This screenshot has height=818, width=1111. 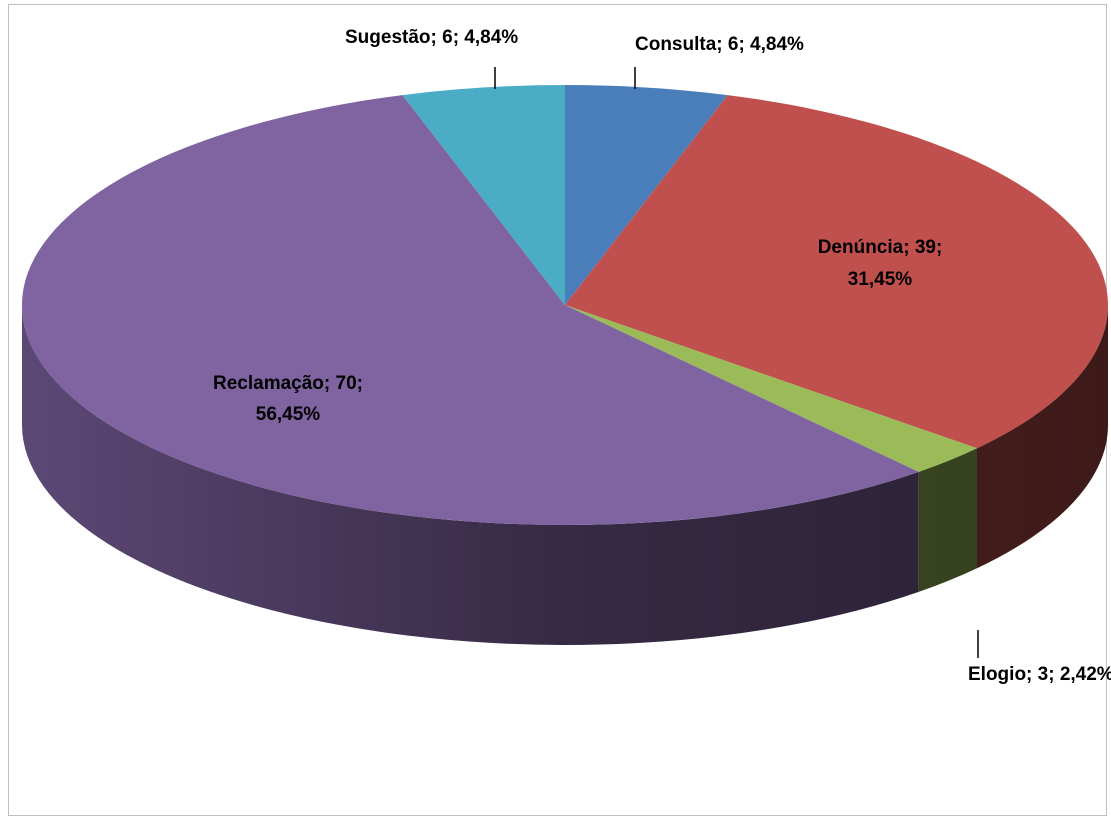 What do you see at coordinates (288, 414) in the screenshot?
I see `slice-percent-reclamacao: 56,45%` at bounding box center [288, 414].